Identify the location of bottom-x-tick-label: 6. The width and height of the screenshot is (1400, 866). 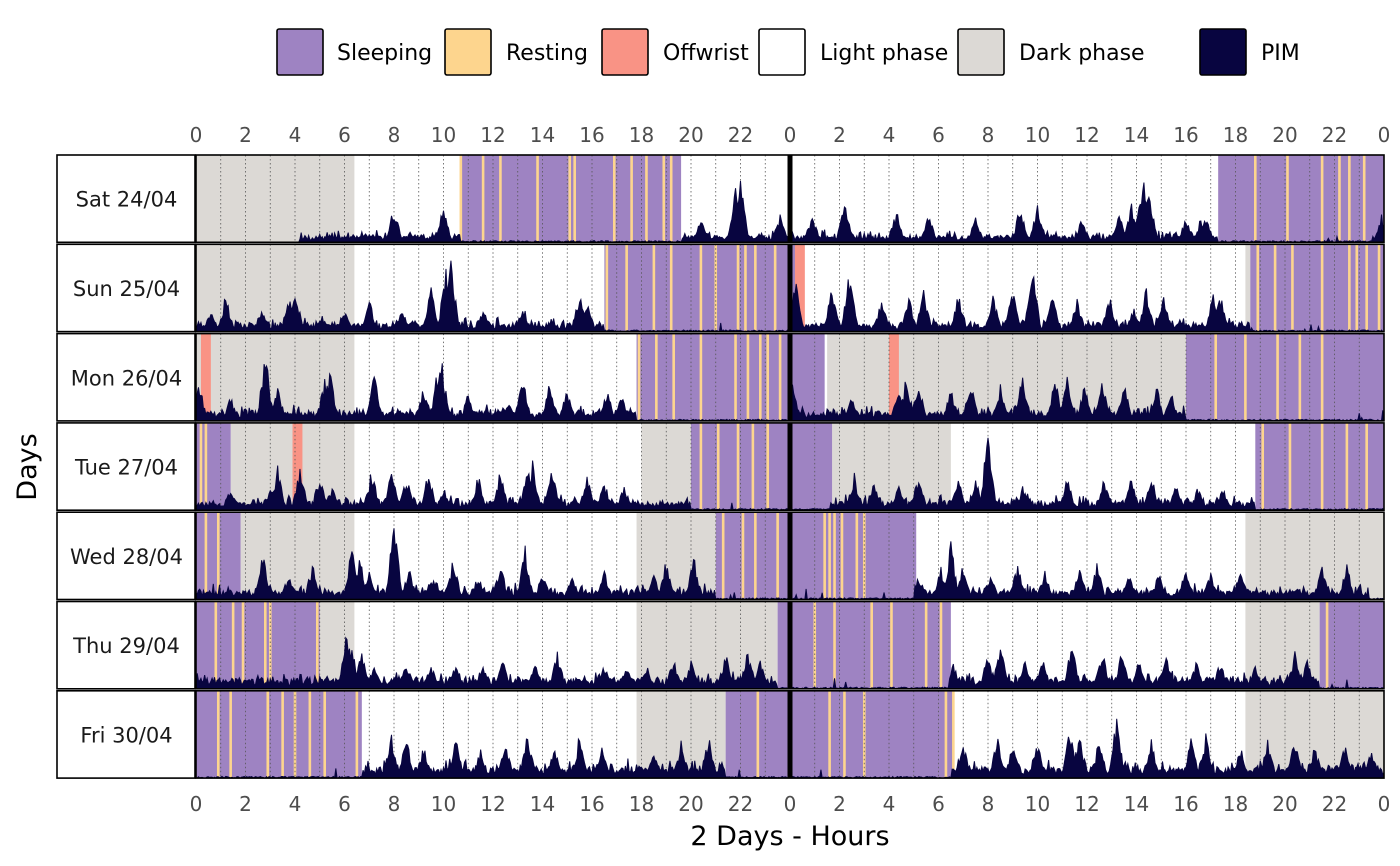
(938, 804).